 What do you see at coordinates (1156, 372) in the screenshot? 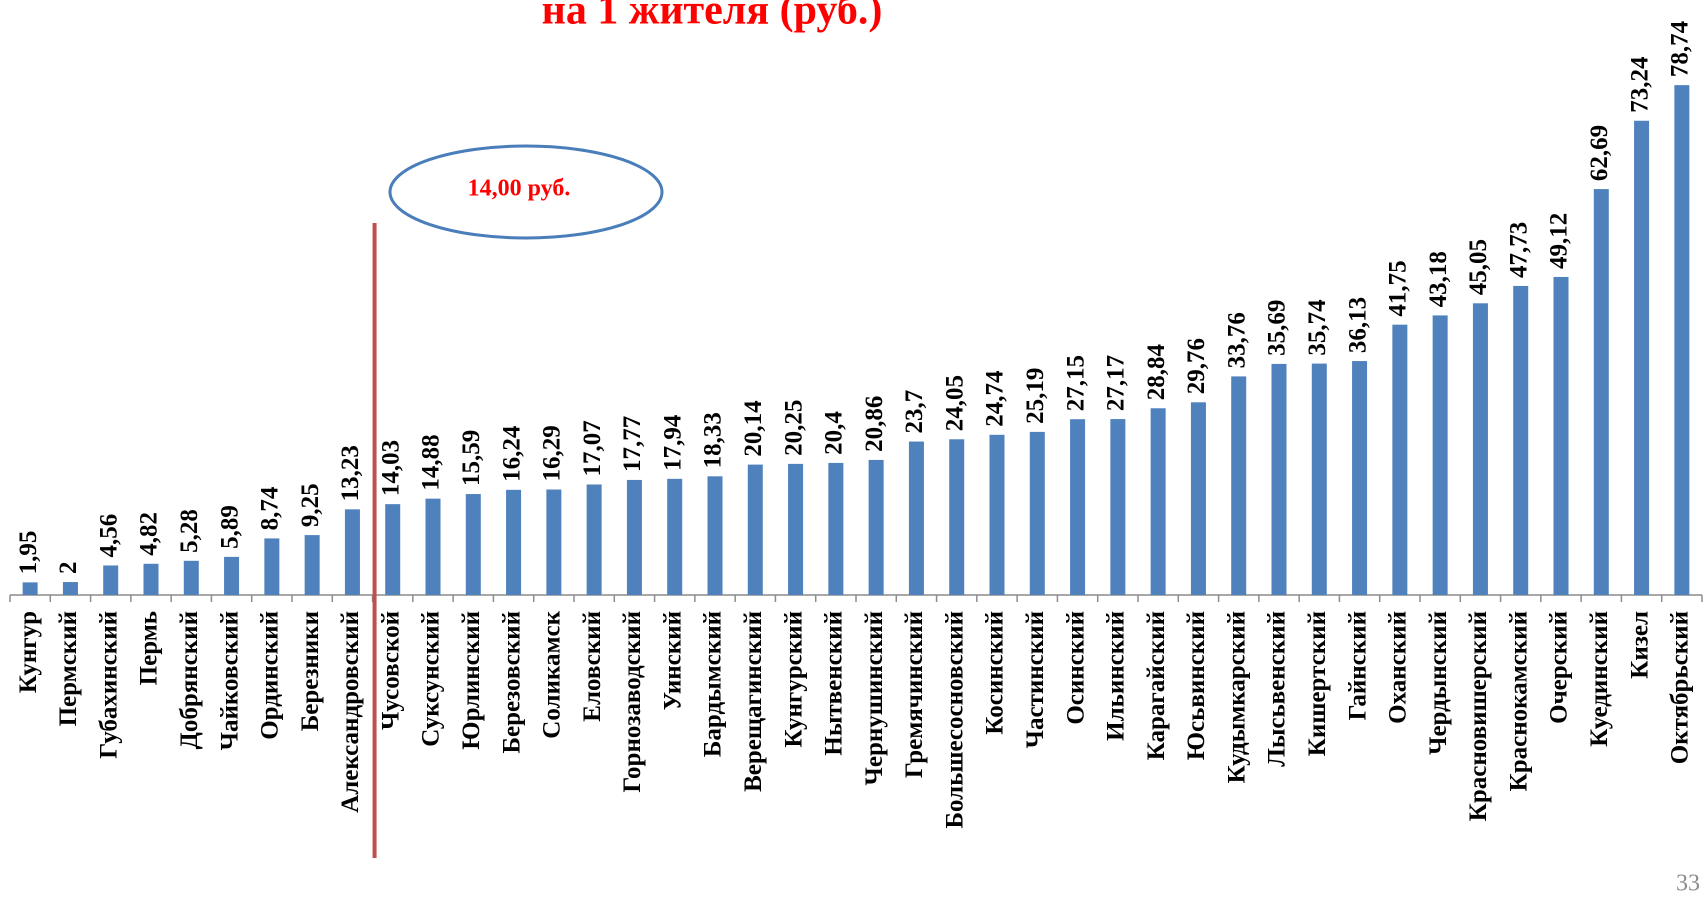
I see `value-label: 28,84` at bounding box center [1156, 372].